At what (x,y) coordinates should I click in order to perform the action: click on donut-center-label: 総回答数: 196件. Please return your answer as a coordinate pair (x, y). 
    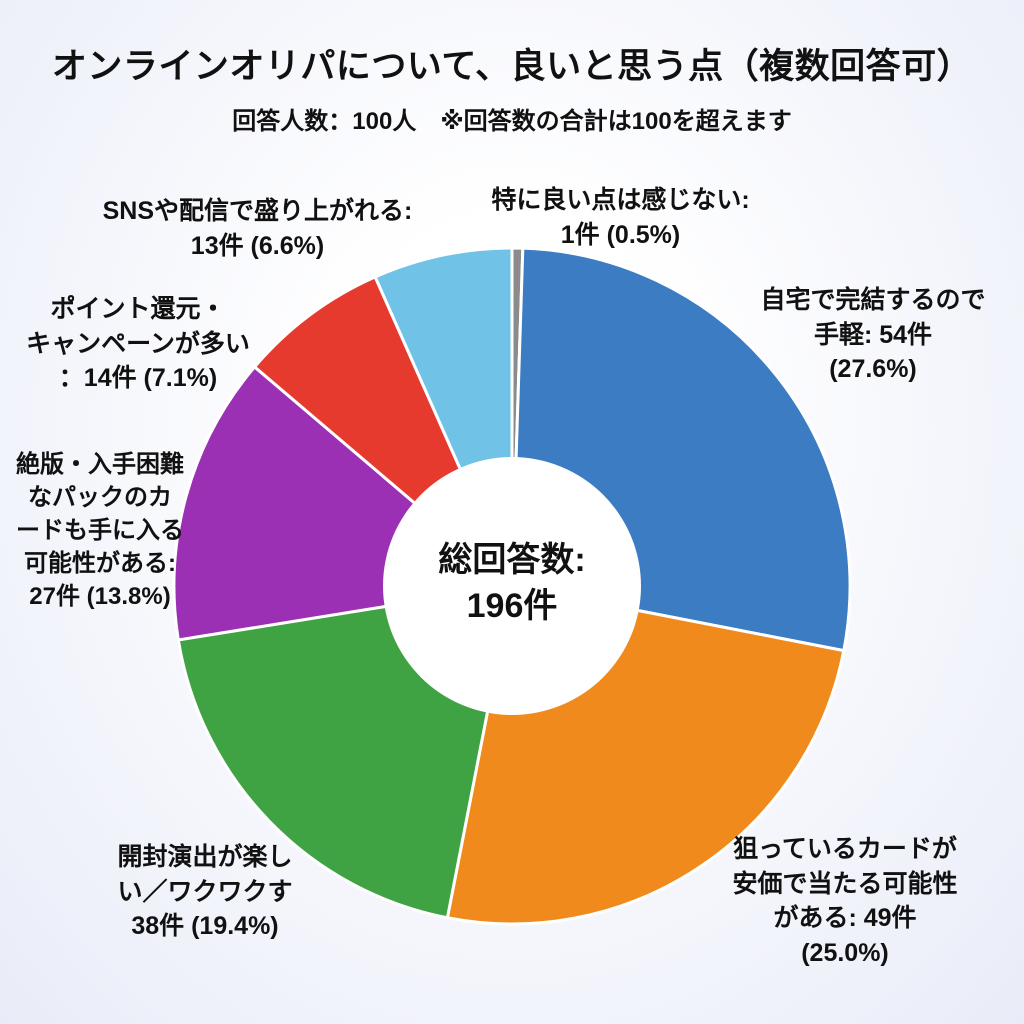
    Looking at the image, I should click on (512, 583).